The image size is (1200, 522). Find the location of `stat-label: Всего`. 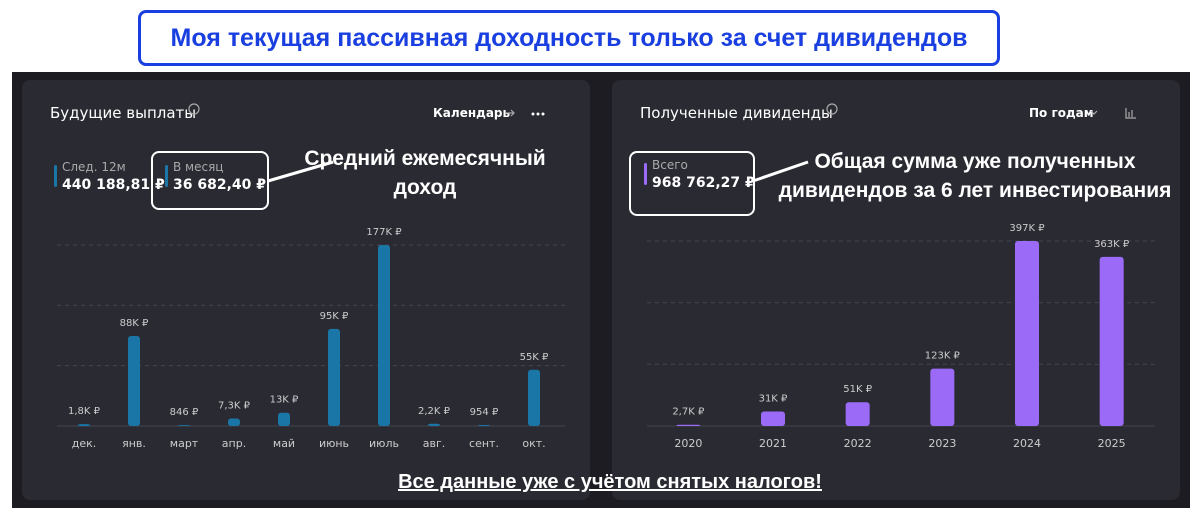

stat-label: Всего is located at coordinates (670, 165).